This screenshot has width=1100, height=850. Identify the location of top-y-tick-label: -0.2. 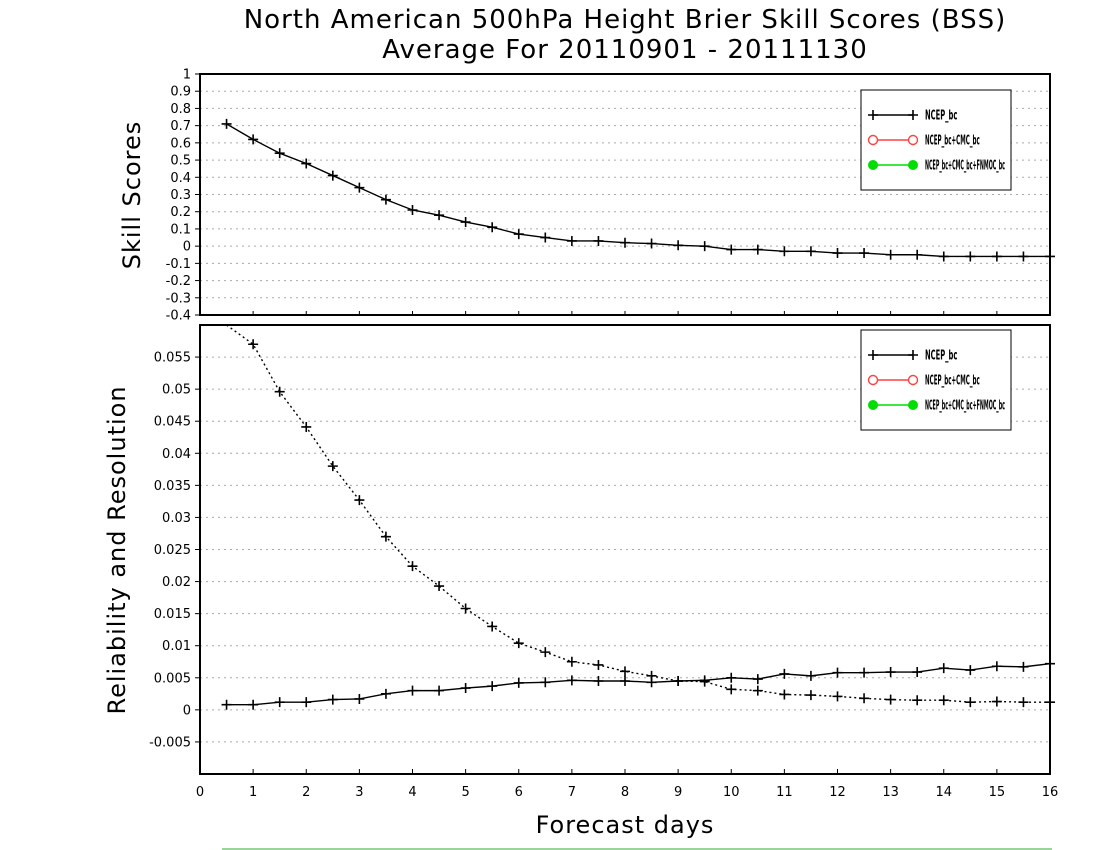
(178, 281).